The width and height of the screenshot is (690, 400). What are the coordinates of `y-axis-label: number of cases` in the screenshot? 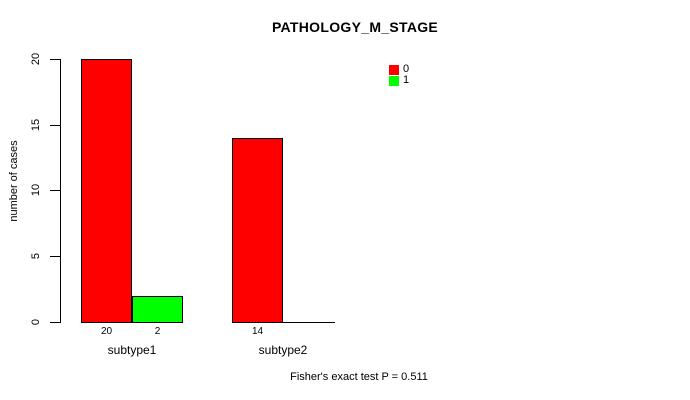 It's located at (14, 181).